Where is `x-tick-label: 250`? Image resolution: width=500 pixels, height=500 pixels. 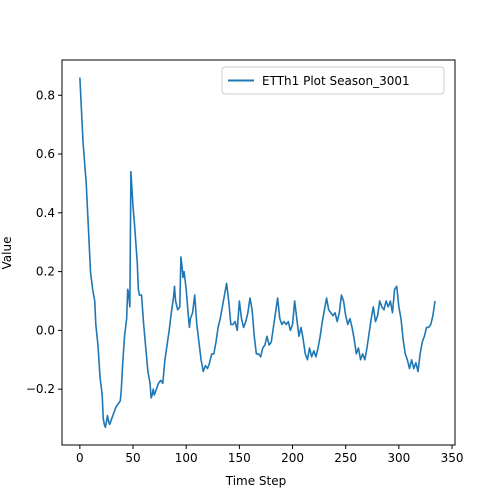 x-tick-label: 250 is located at coordinates (345, 458).